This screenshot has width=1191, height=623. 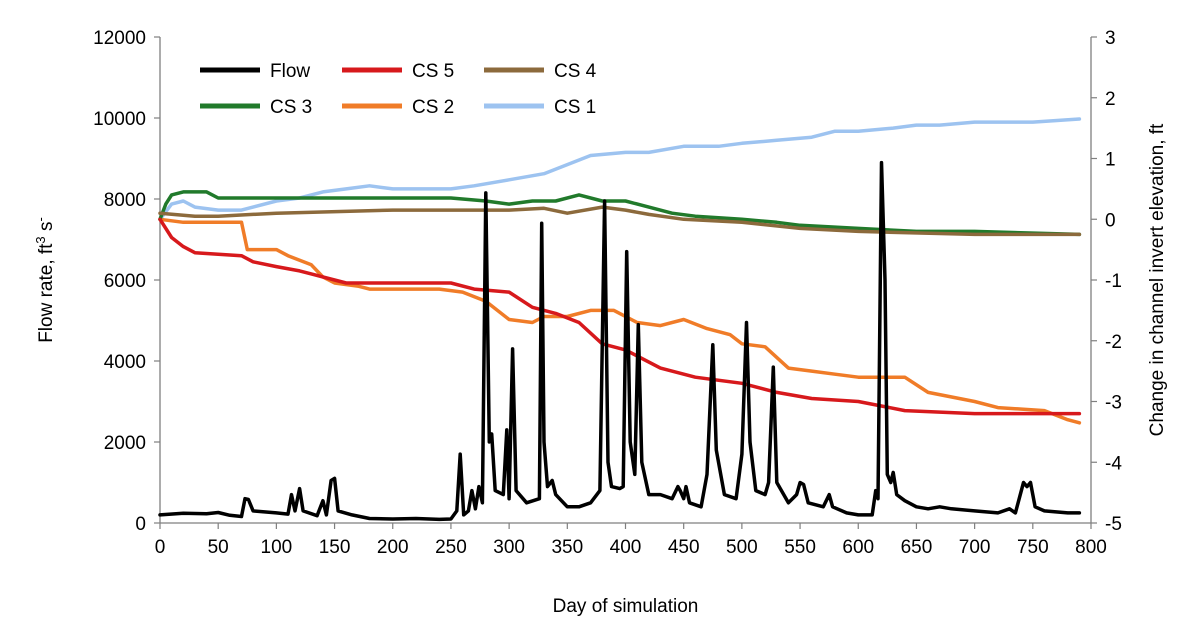 What do you see at coordinates (858, 547) in the screenshot?
I see `x-tick-label: 600` at bounding box center [858, 547].